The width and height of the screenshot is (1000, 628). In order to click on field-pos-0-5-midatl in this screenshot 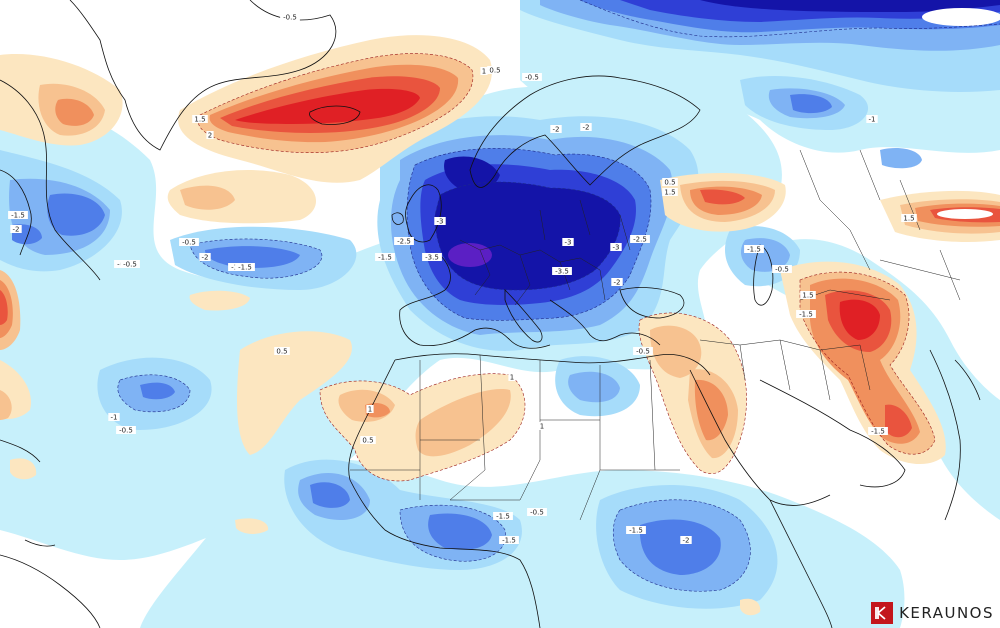, I will do `click(294, 393)`.